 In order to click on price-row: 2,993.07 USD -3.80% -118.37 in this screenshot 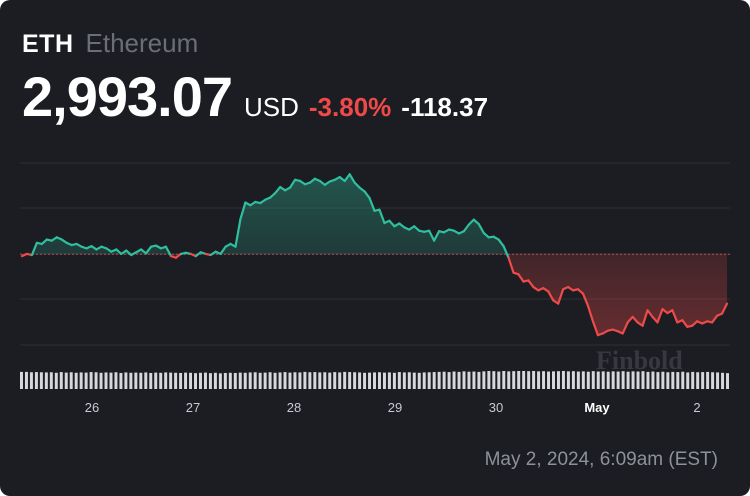, I will do `click(255, 97)`.